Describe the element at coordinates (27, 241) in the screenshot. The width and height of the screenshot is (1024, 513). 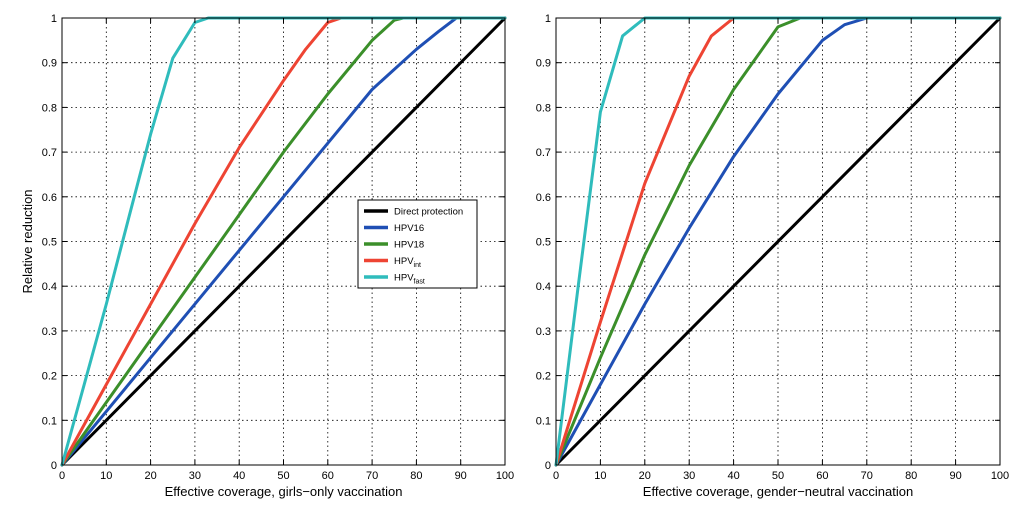
I see `y-axis-title: Relative reduction` at that location.